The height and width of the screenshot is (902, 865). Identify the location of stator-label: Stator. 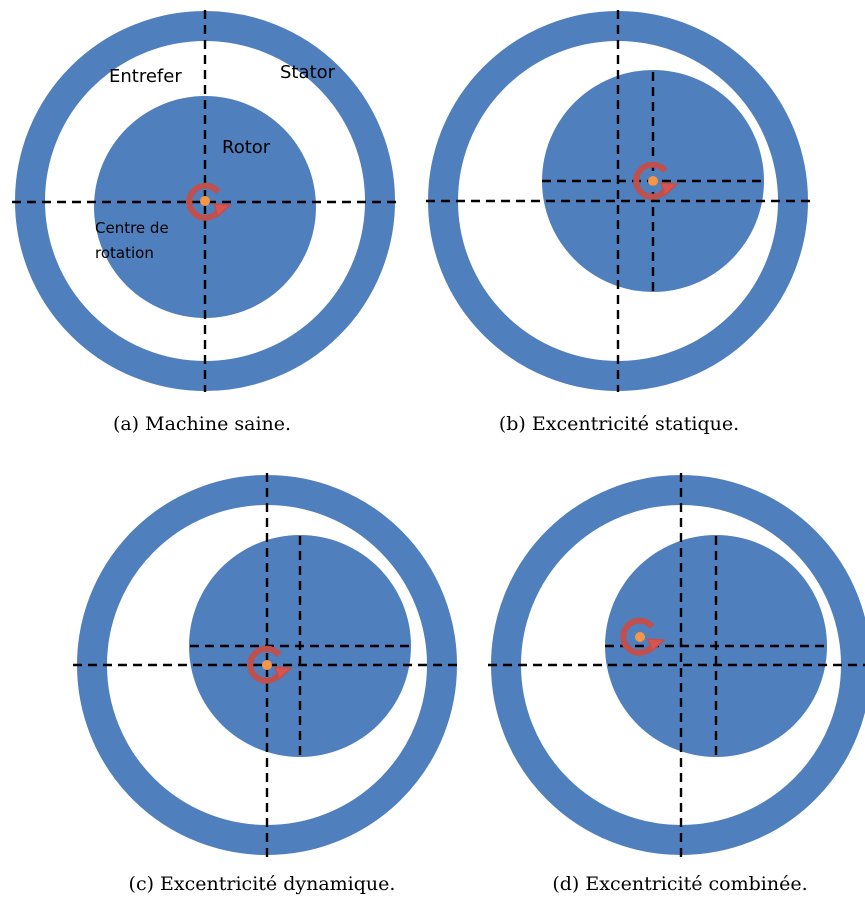
(308, 72).